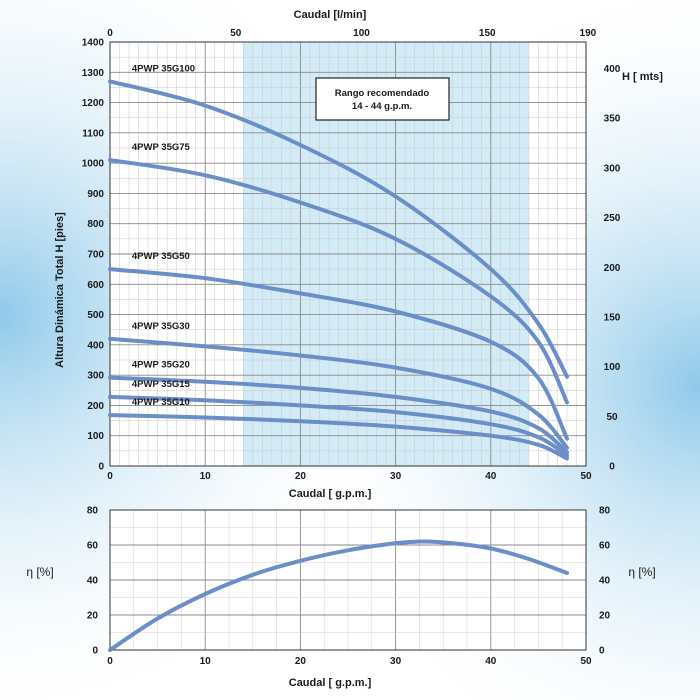 This screenshot has width=700, height=700. I want to click on series-label: 4PWP 35G15, so click(161, 384).